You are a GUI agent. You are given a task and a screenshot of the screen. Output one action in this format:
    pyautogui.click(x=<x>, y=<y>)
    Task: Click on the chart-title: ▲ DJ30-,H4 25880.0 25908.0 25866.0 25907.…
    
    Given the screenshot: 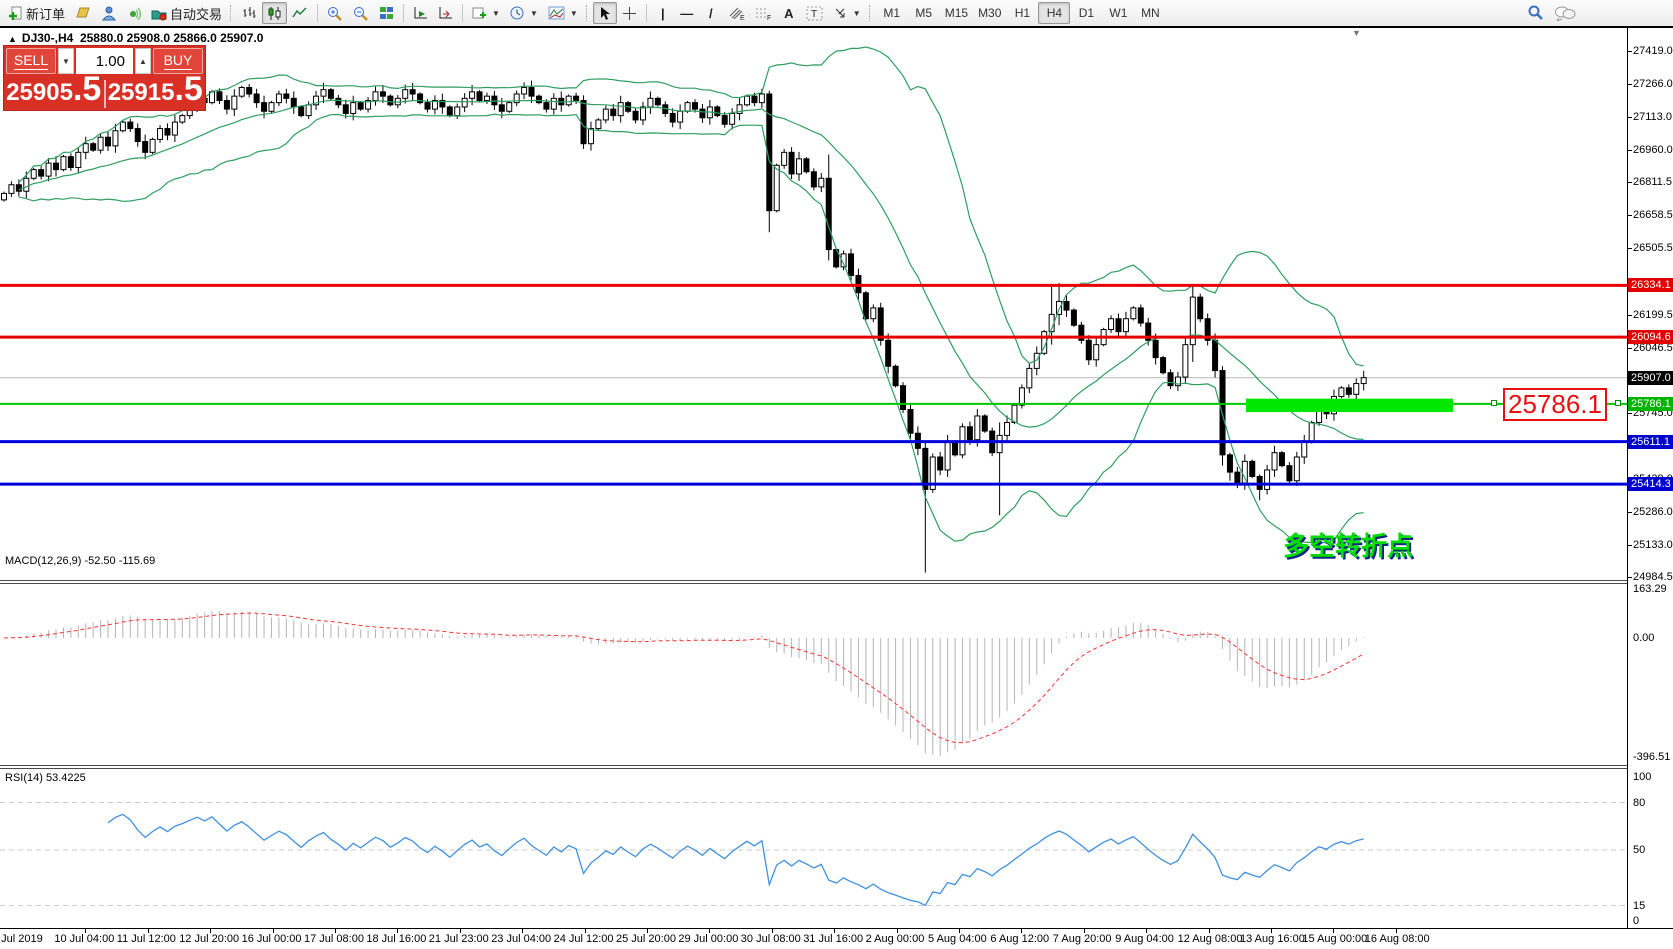 What is the action you would take?
    pyautogui.click(x=135, y=38)
    